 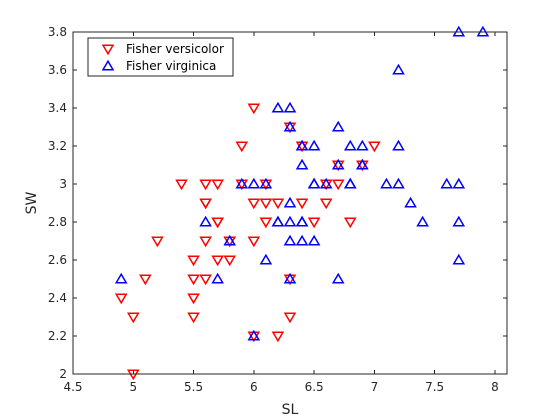 What do you see at coordinates (57, 336) in the screenshot?
I see `y-tick-label: 2.2` at bounding box center [57, 336].